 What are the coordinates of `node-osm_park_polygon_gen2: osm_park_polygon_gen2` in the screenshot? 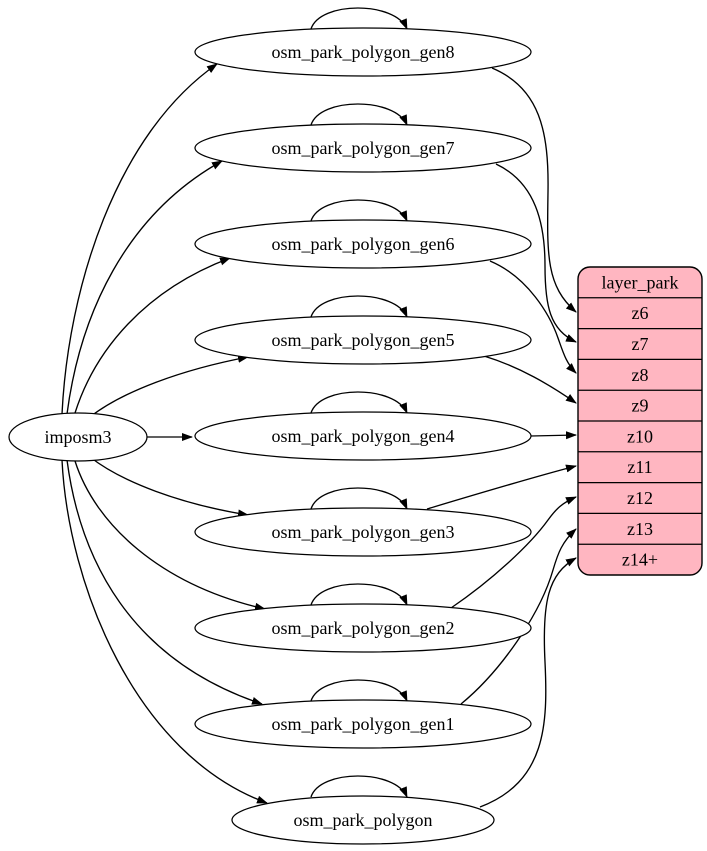 It's located at (363, 628).